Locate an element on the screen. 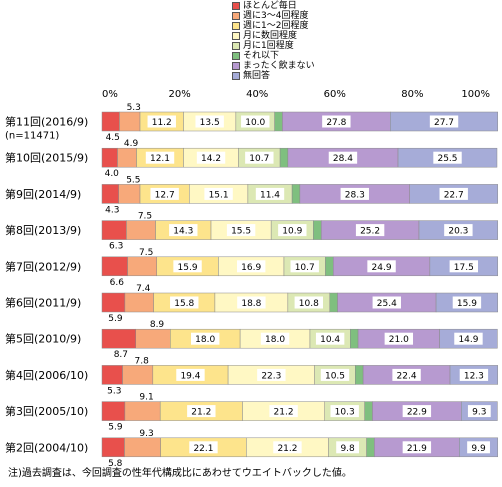  legend-label: 月に1回程度 is located at coordinates (268, 46).